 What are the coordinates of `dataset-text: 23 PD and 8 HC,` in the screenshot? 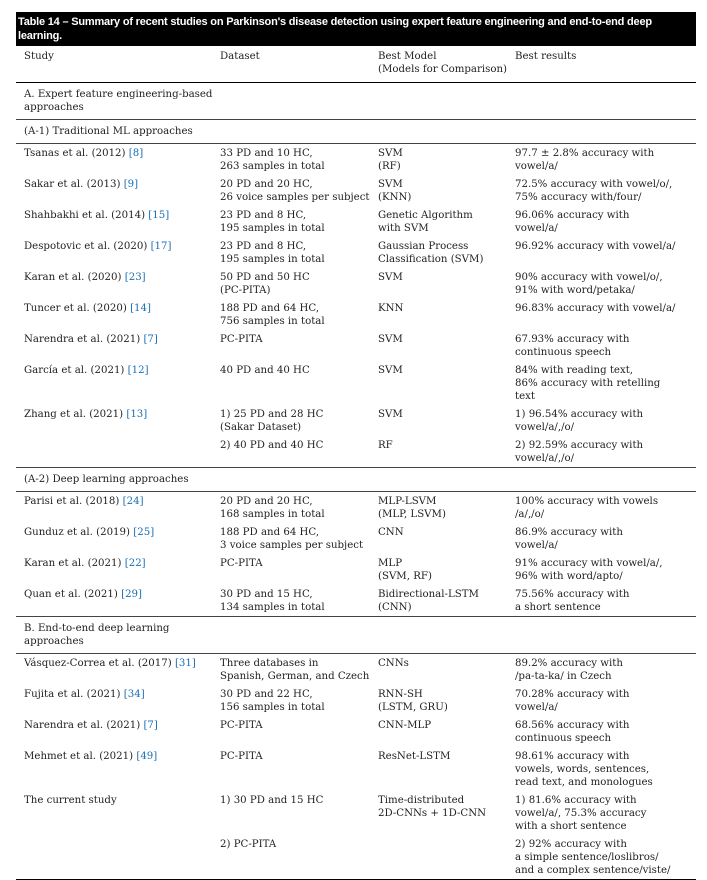 It's located at (263, 246).